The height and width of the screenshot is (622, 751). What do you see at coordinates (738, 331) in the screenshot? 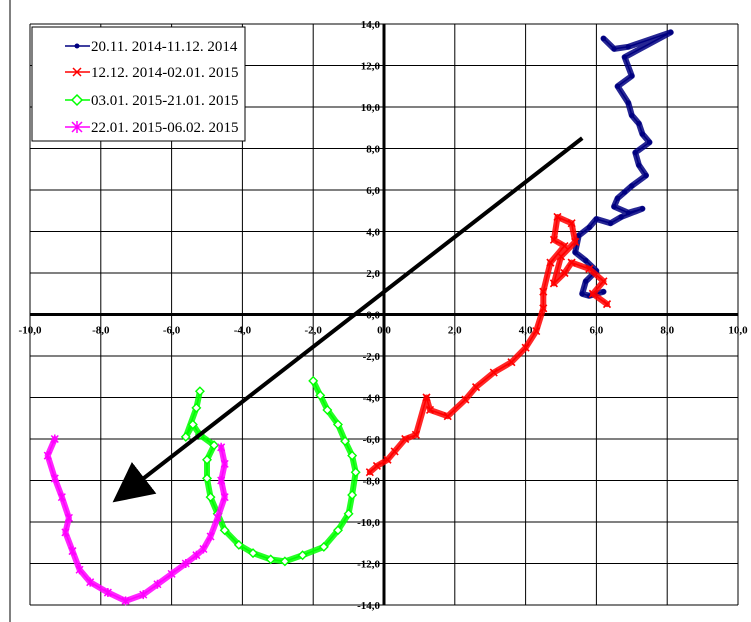
I see `x-tick-label-10: 10,0` at bounding box center [738, 331].